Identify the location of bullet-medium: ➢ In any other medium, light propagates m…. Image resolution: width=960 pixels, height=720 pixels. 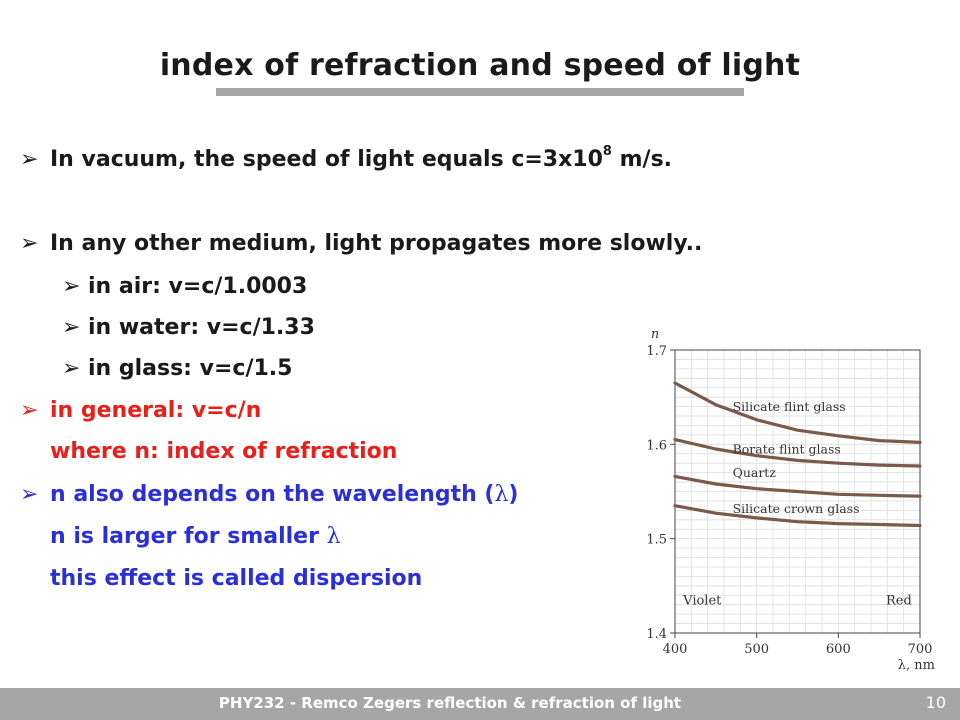
(361, 244).